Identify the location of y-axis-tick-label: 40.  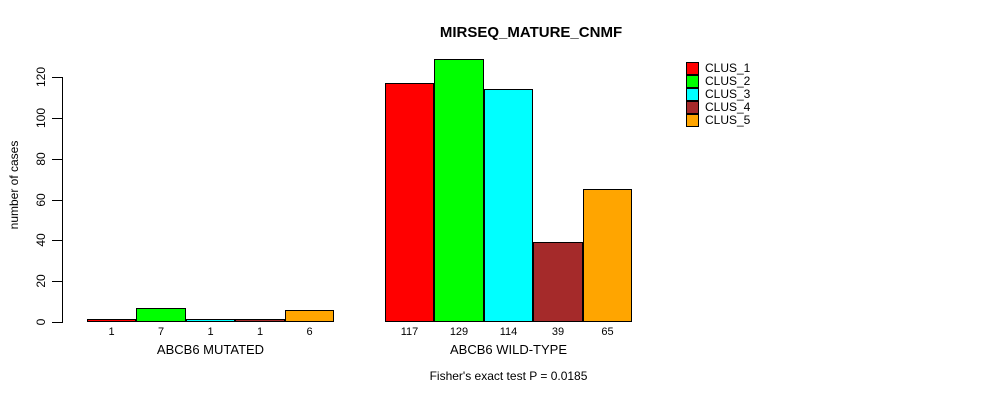
(41, 240).